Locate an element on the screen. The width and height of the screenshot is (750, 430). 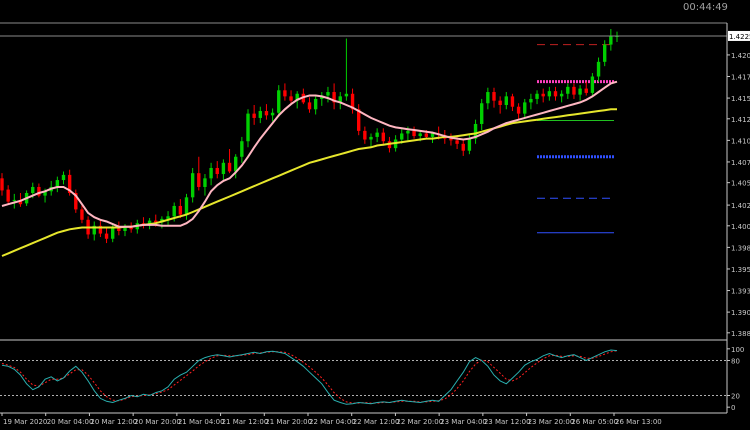
price-tick-label: 1.3905 is located at coordinates (740, 313).